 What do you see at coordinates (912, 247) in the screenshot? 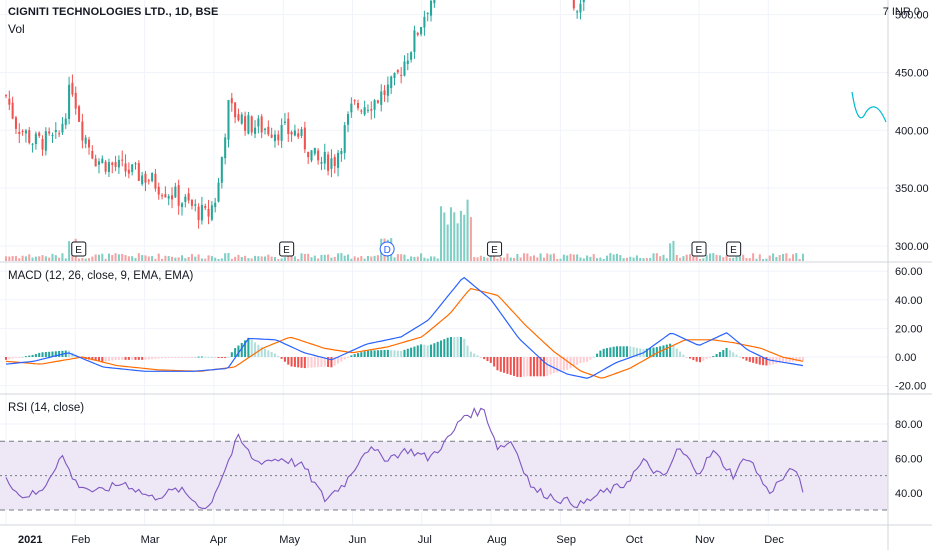
I see `price-tick-label: 300.00` at bounding box center [912, 247].